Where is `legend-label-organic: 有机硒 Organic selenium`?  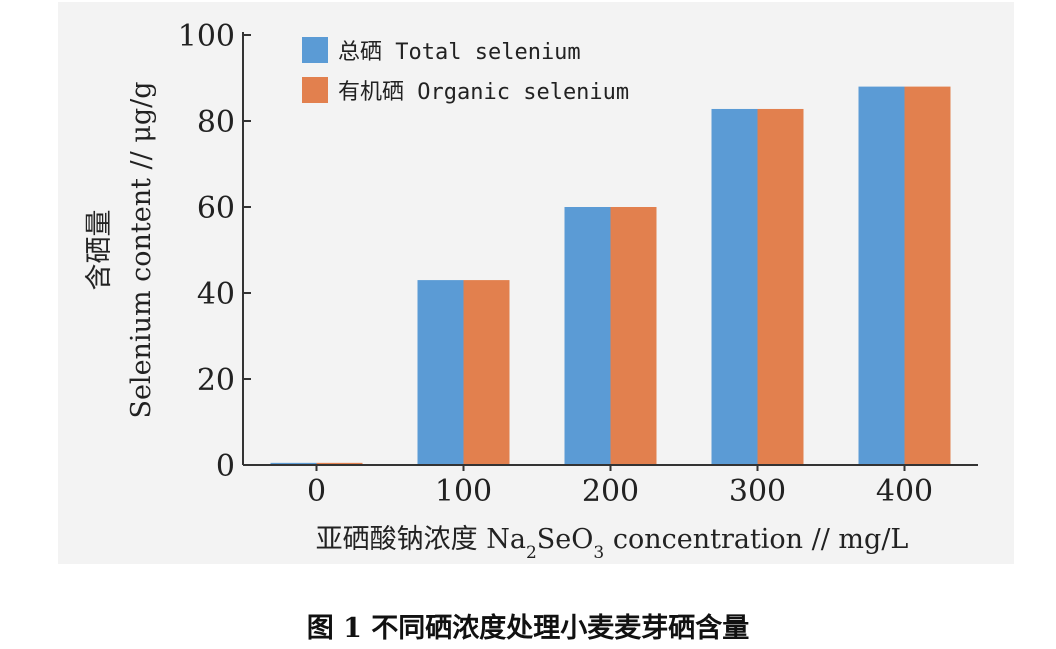
legend-label-organic: 有机硒 Organic selenium is located at coordinates (483, 92).